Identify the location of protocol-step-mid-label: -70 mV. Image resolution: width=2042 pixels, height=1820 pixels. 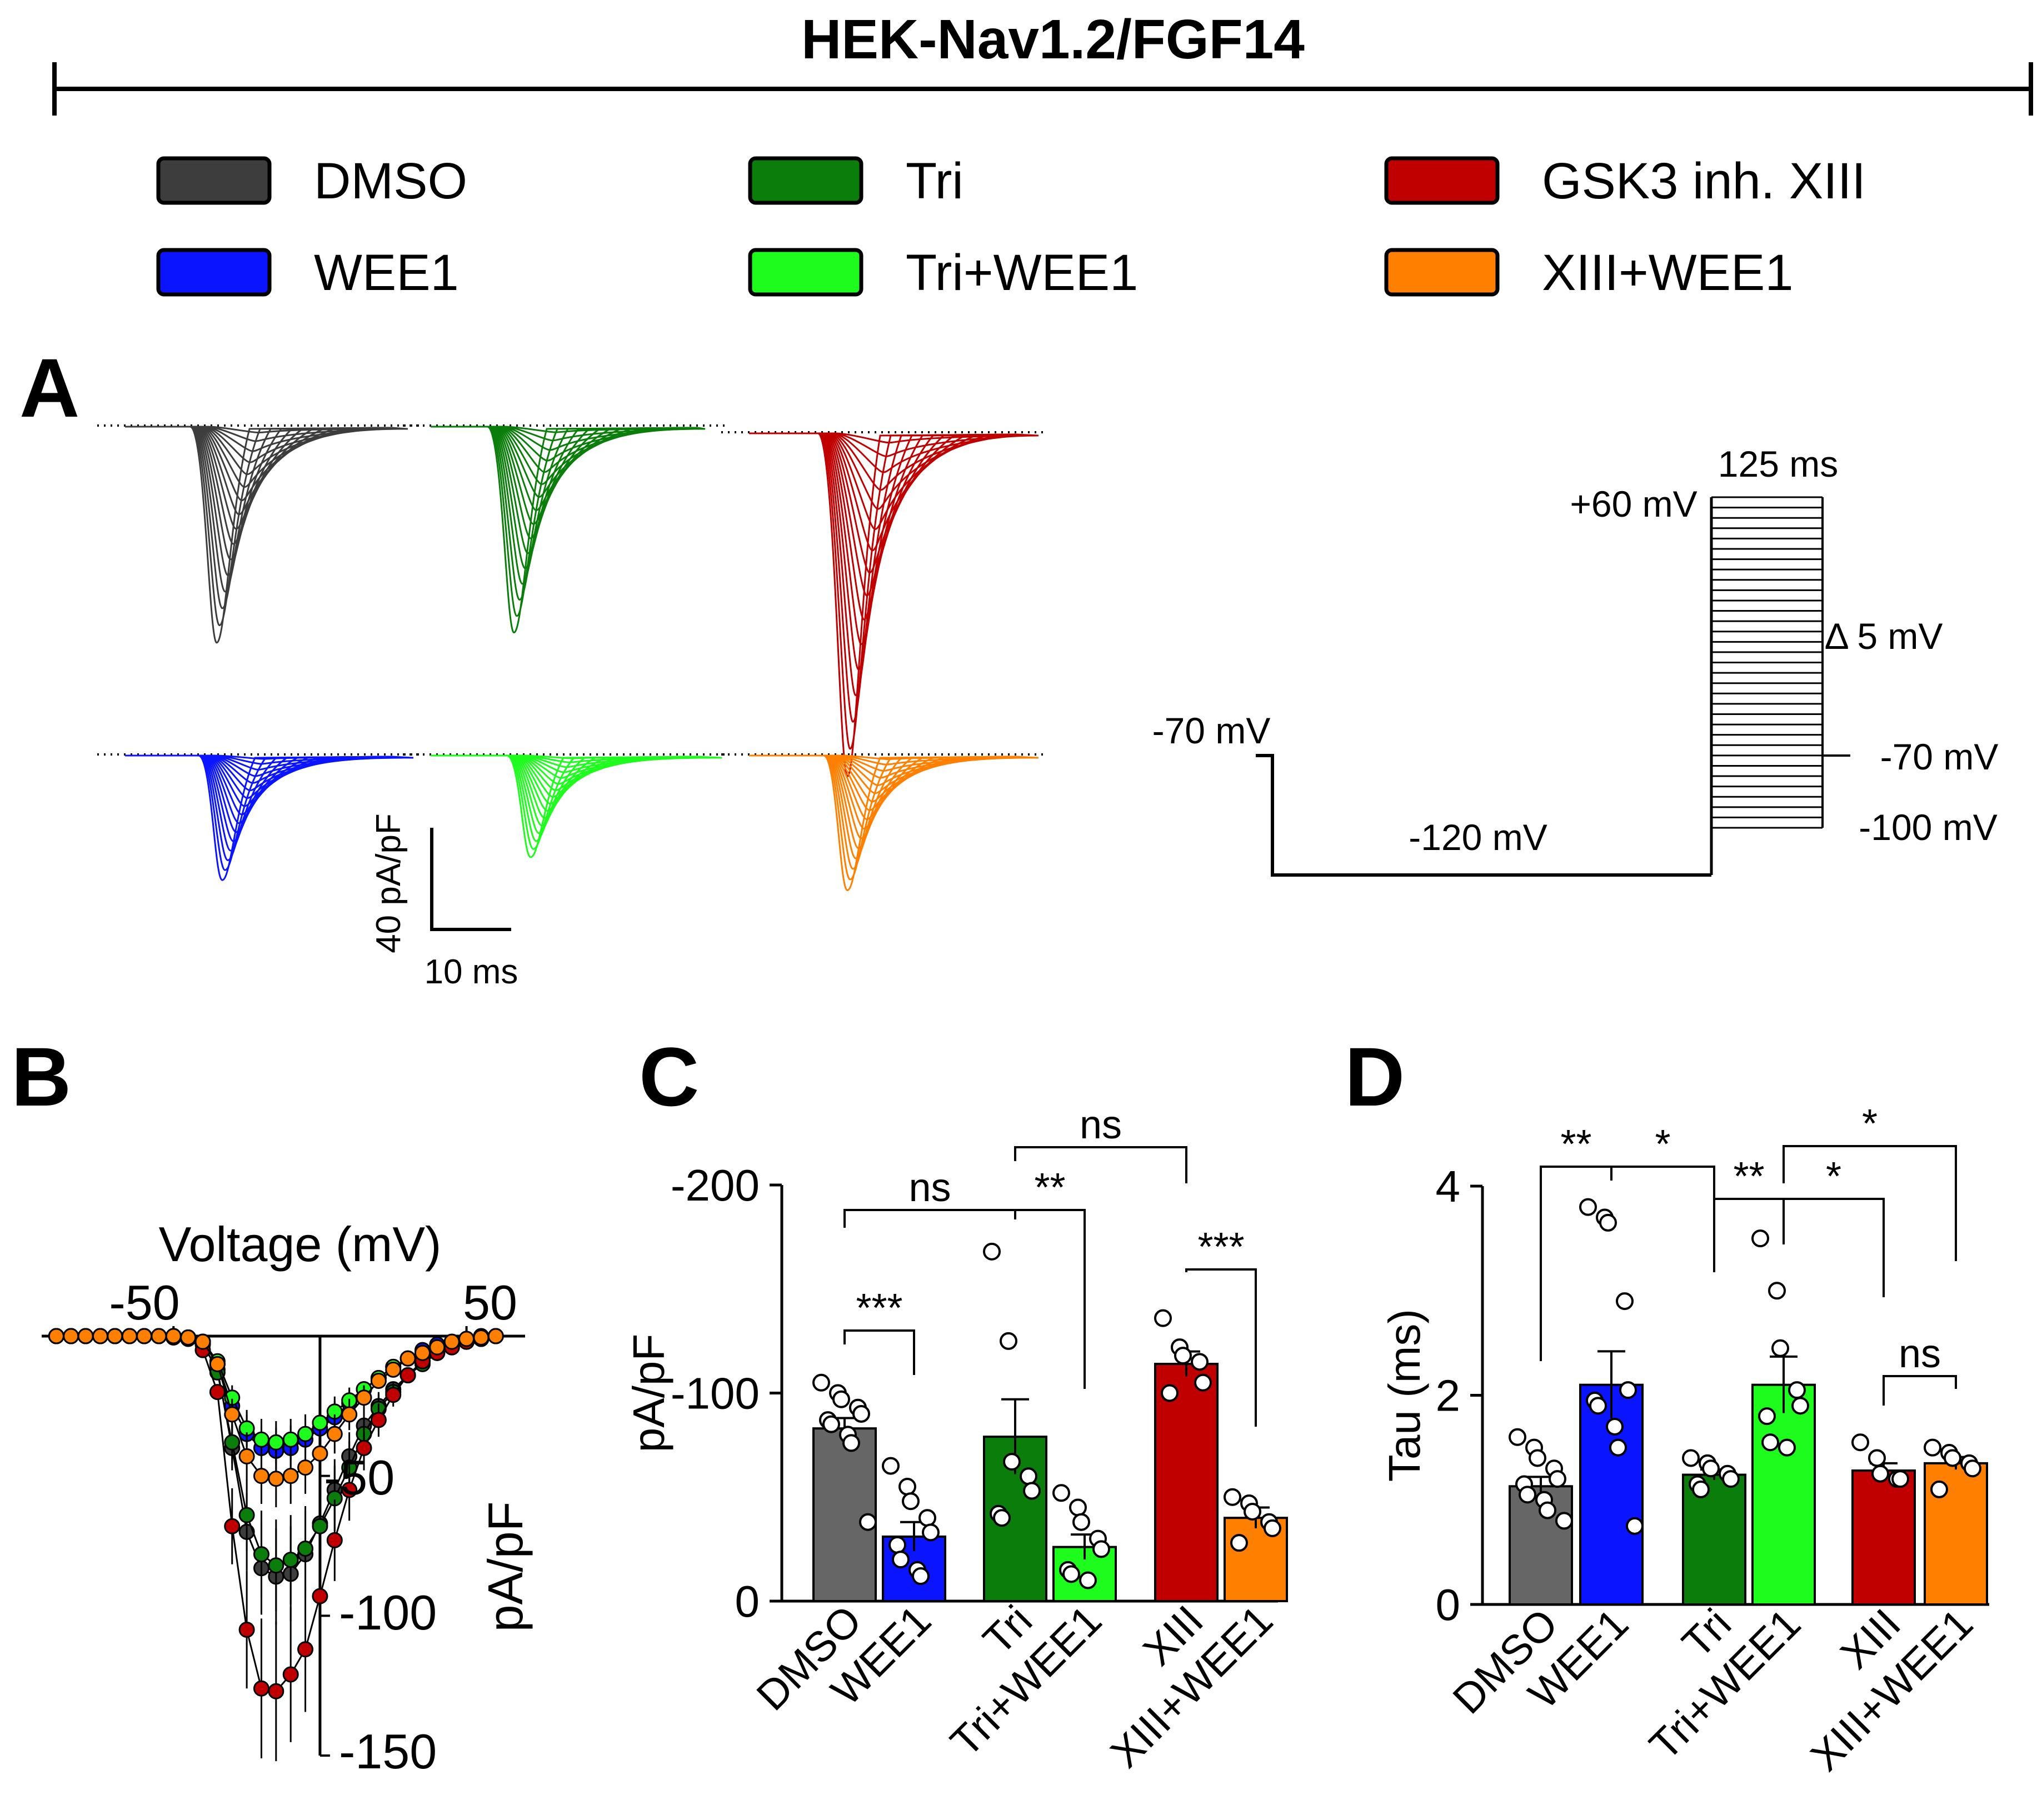
(1939, 757).